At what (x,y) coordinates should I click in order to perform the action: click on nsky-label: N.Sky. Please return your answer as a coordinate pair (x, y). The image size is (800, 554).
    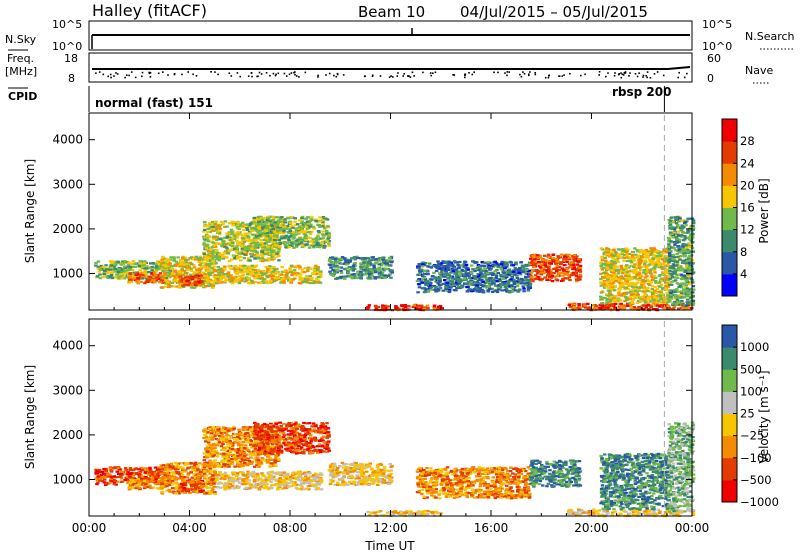
    Looking at the image, I should click on (21, 39).